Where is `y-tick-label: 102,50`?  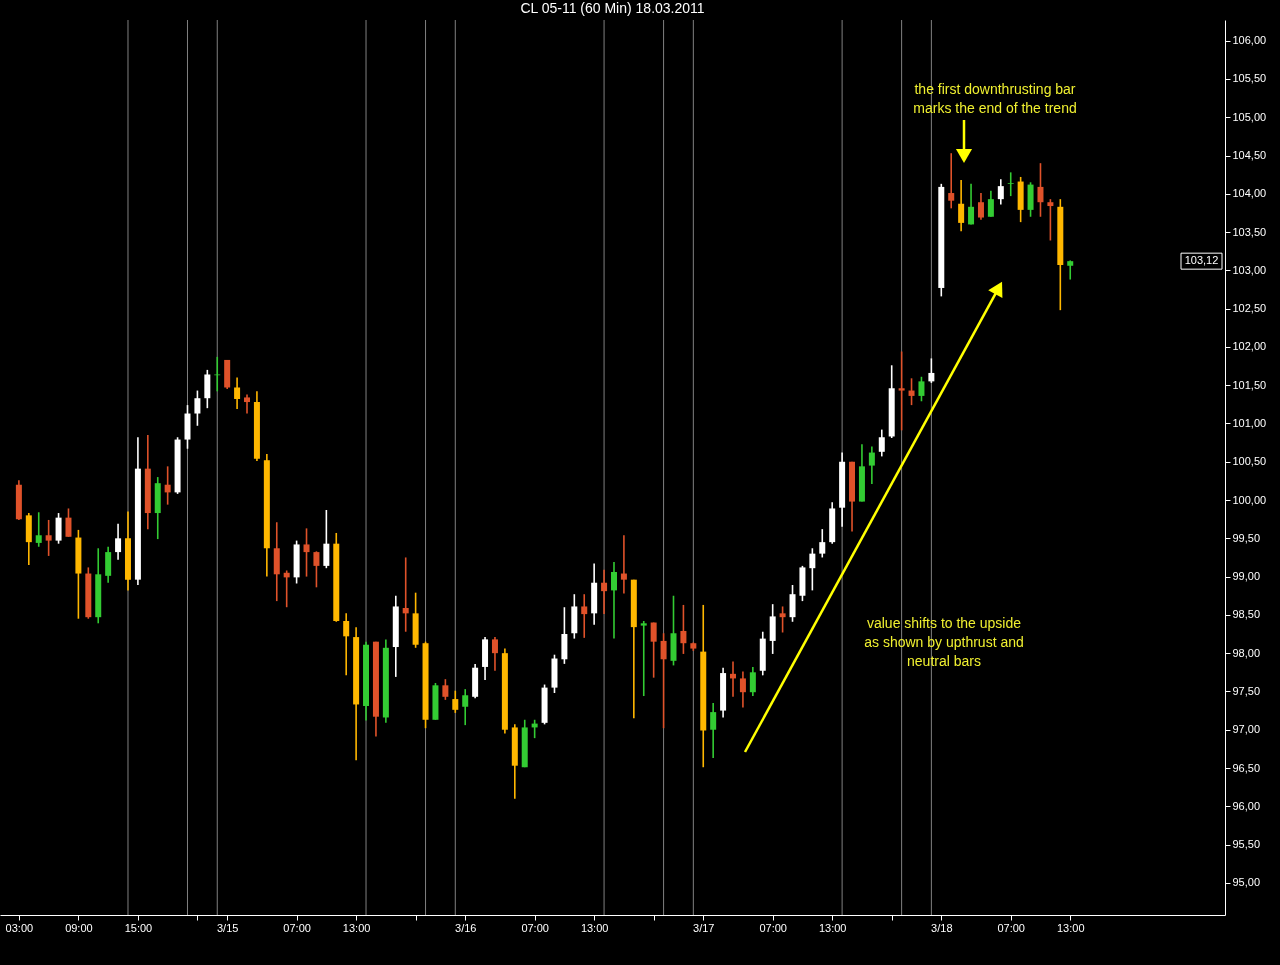
y-tick-label: 102,50 is located at coordinates (1249, 308).